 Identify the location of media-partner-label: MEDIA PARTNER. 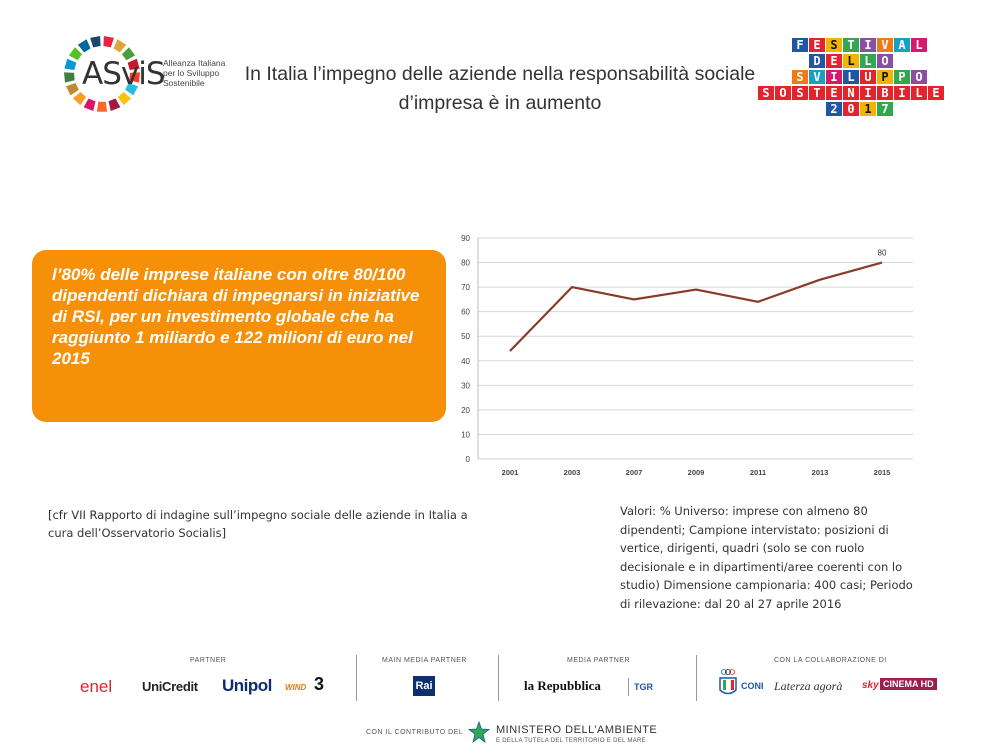
(599, 660).